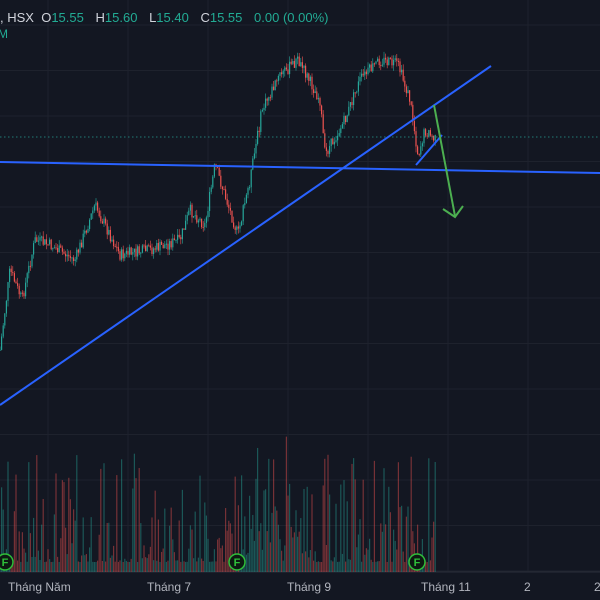 This screenshot has width=600, height=600. Describe the element at coordinates (153, 17) in the screenshot. I see `low-label: L` at that location.